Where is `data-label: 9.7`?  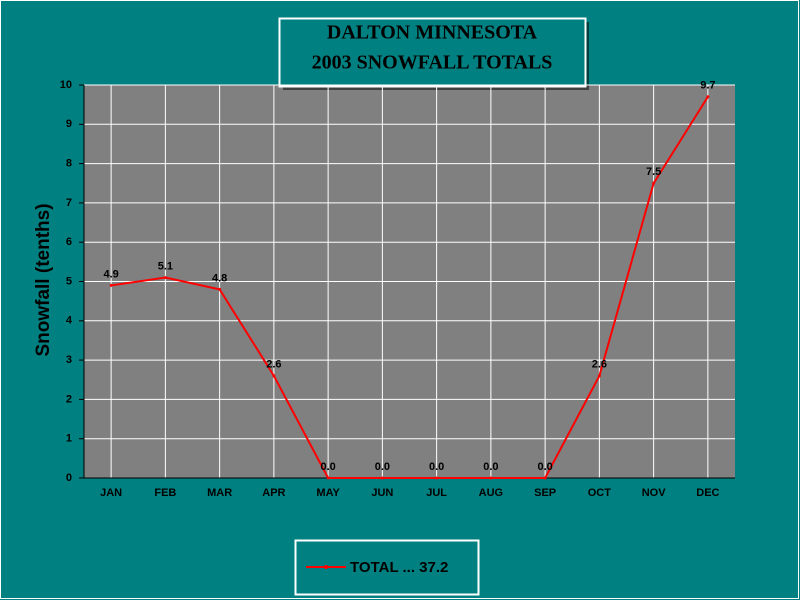
data-label: 9.7 is located at coordinates (707, 86).